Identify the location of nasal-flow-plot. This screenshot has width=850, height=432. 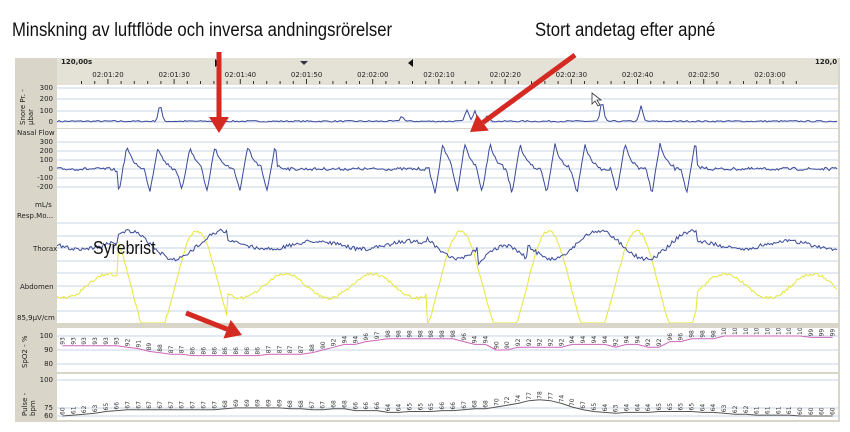
(447, 167).